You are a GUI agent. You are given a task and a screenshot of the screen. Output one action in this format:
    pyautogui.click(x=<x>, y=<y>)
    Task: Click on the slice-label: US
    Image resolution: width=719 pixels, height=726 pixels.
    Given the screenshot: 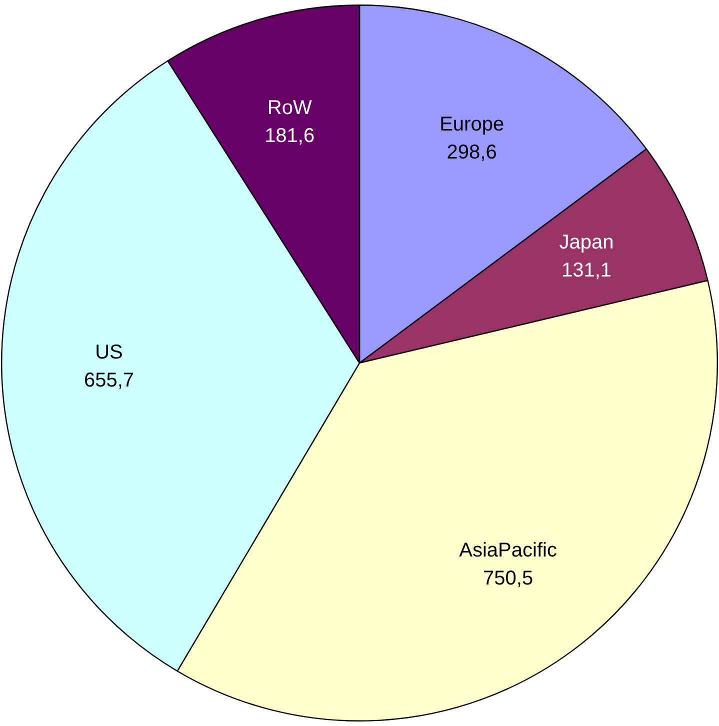 What is the action you would take?
    pyautogui.click(x=109, y=352)
    